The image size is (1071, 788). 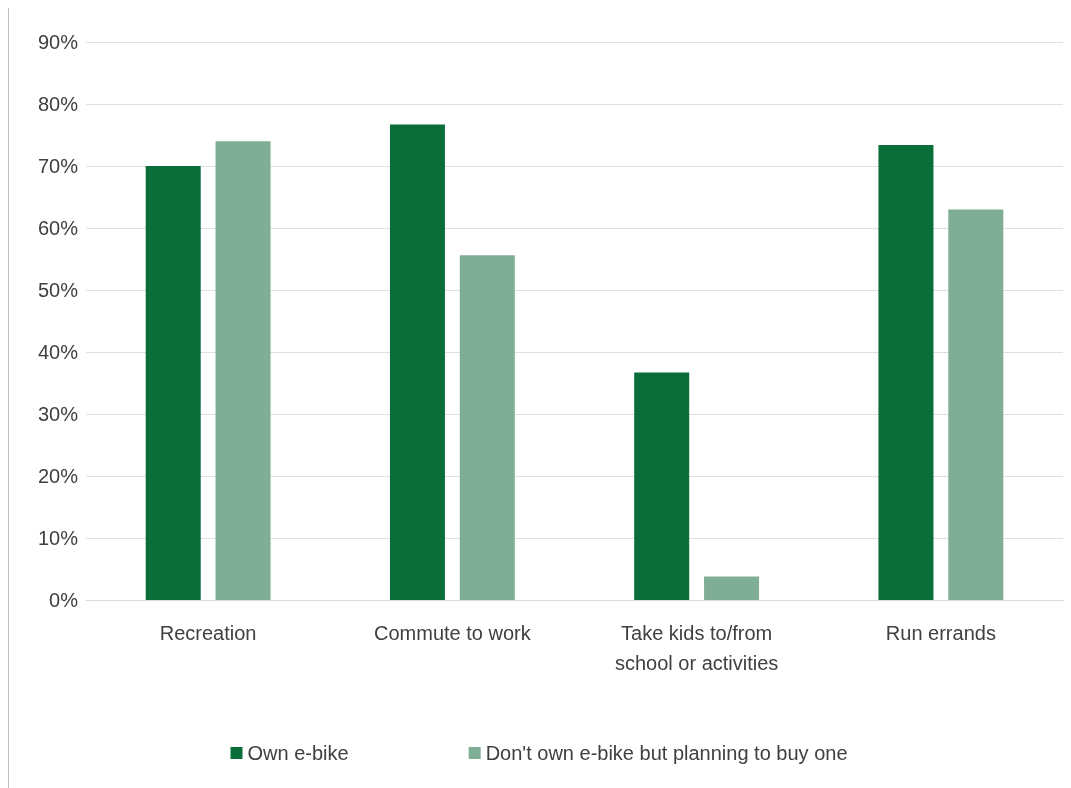 I want to click on y-tick-label: 40%, so click(x=58, y=352).